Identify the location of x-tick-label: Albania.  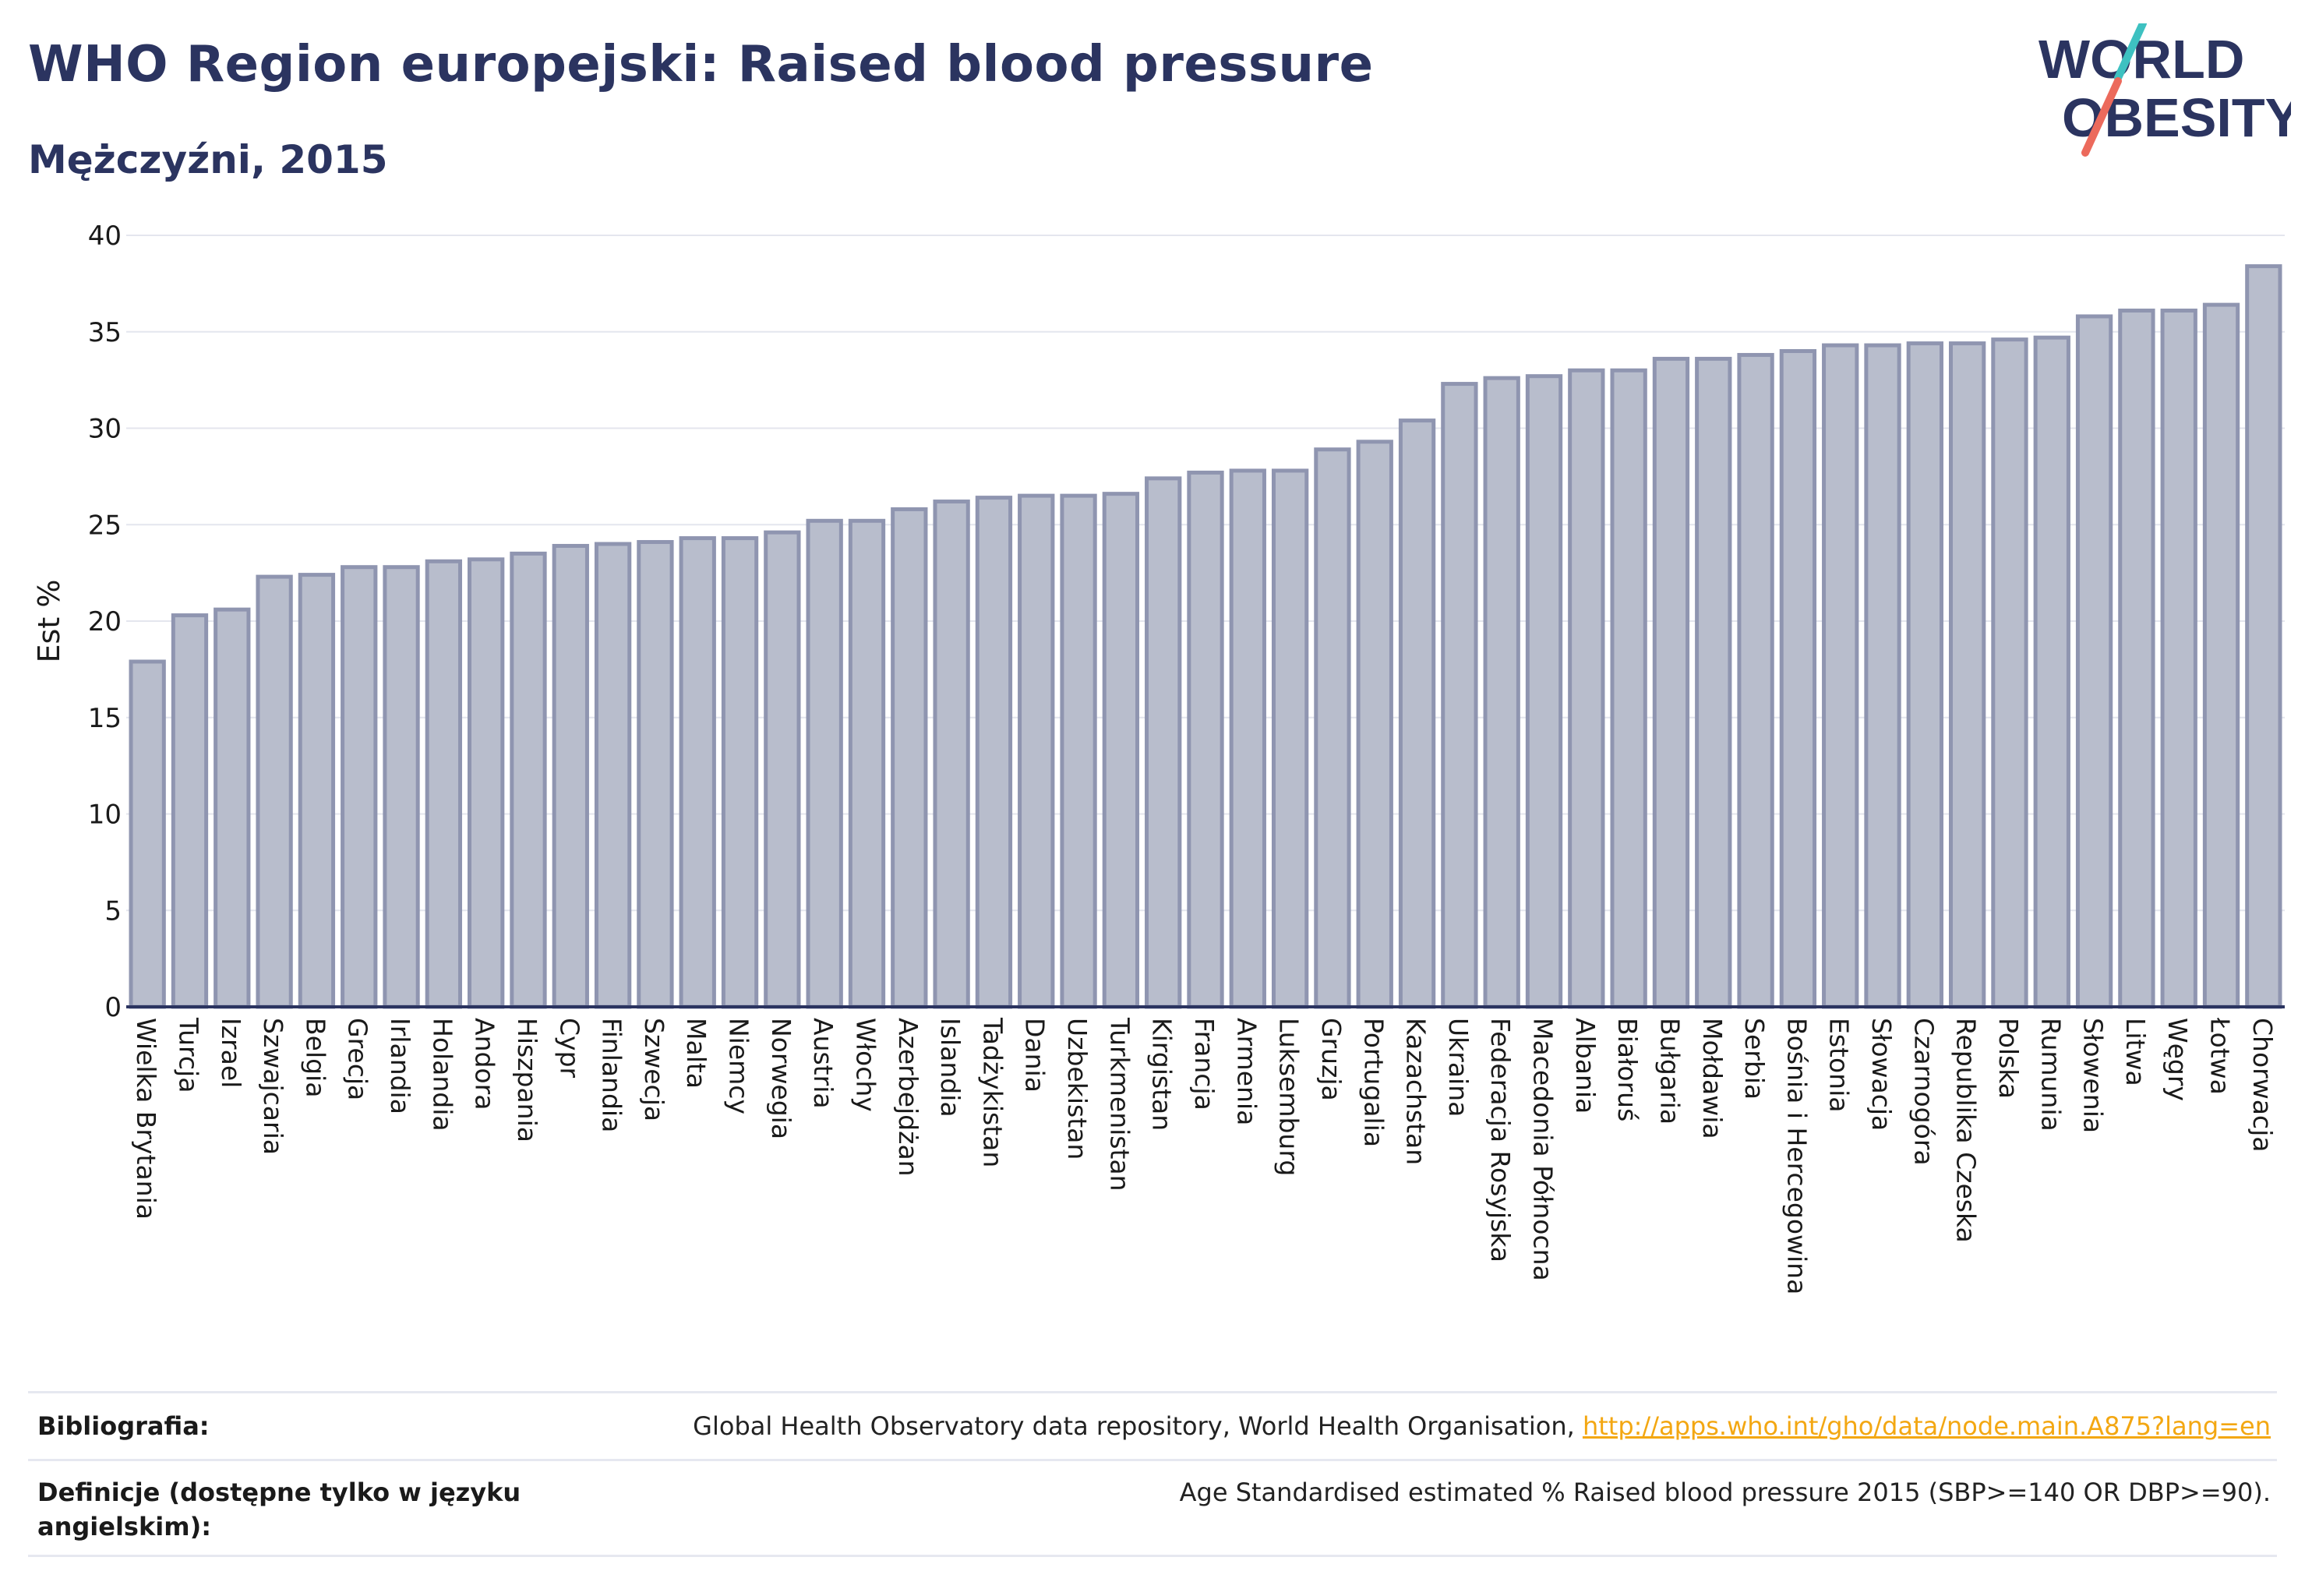
(1585, 1066).